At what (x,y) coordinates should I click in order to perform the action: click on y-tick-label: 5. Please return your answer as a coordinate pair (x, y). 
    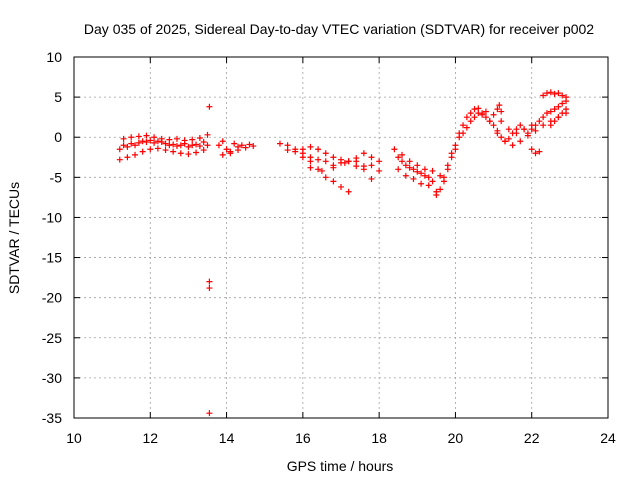
    Looking at the image, I should click on (58, 97).